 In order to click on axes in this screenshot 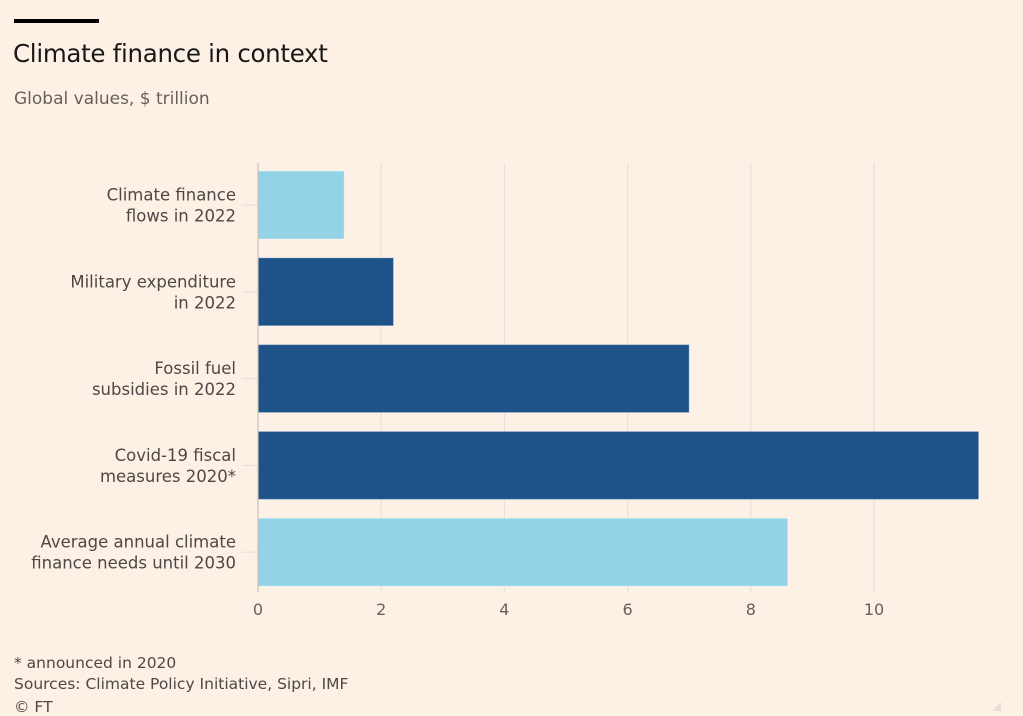, I will do `click(250, 377)`.